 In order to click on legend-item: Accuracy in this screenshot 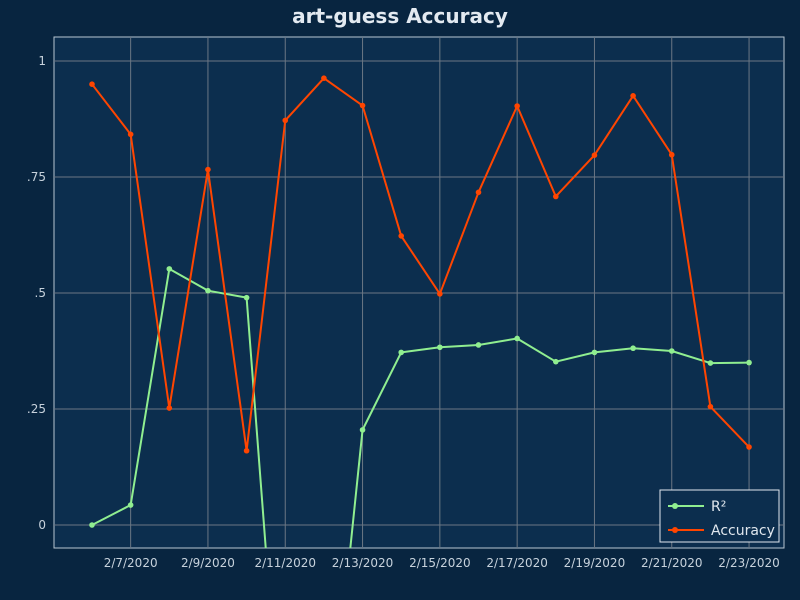, I will do `click(721, 531)`.